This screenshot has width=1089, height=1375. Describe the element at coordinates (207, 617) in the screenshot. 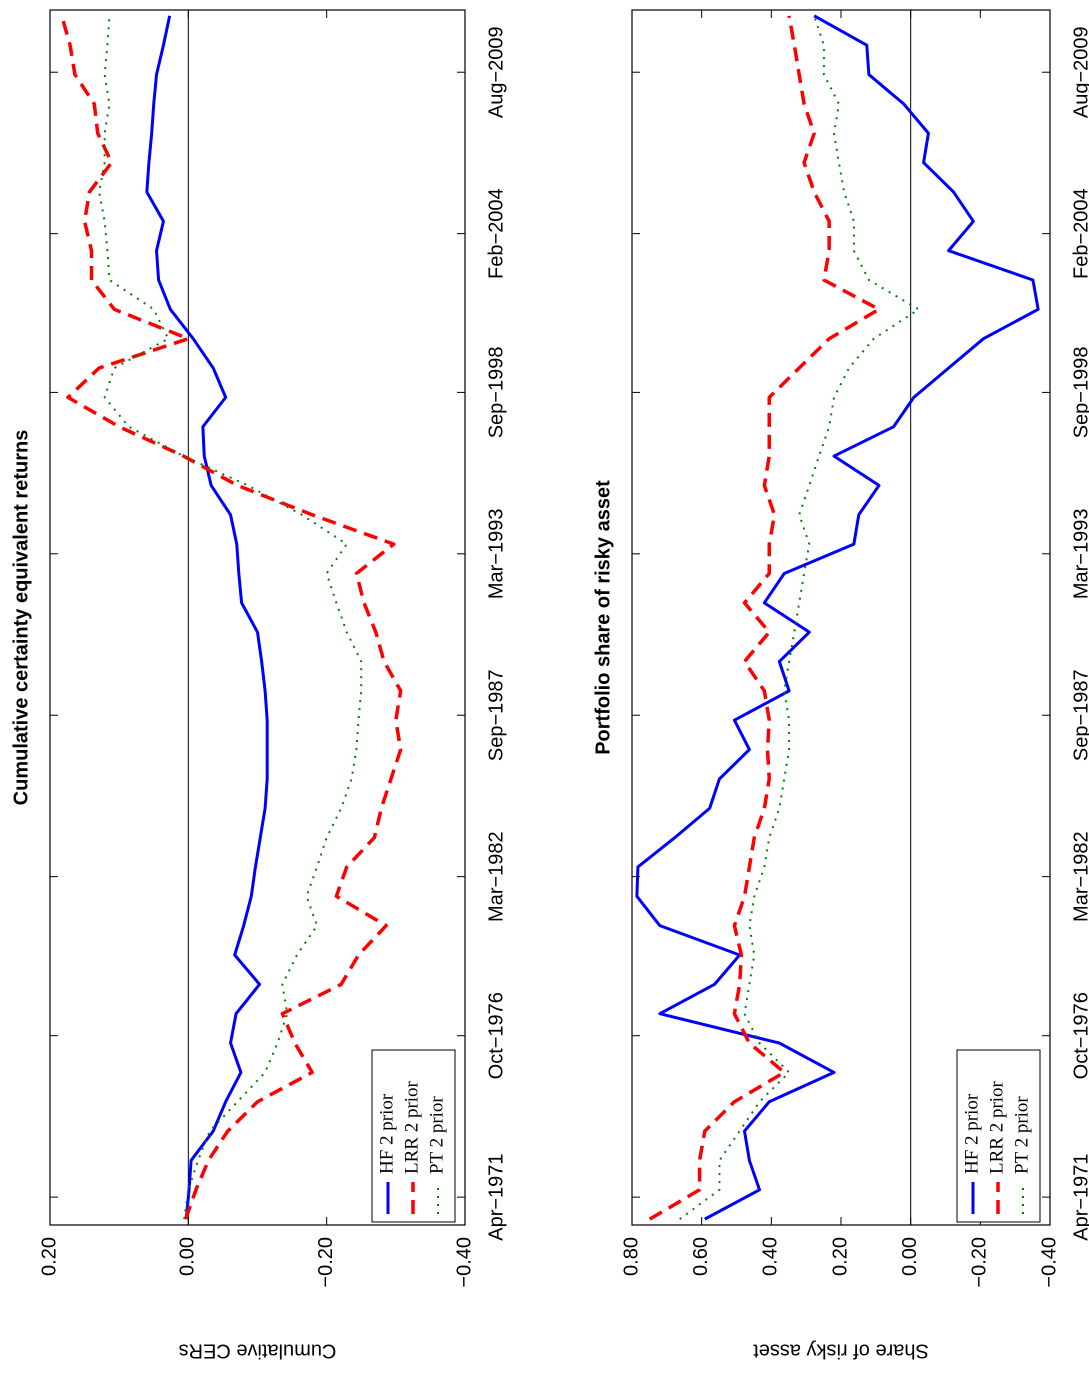

I see `series-line` at that location.